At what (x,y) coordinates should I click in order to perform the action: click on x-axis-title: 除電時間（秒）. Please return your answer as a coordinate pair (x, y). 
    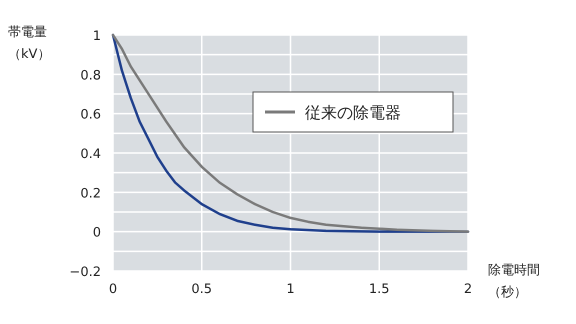
    Looking at the image, I should click on (514, 282).